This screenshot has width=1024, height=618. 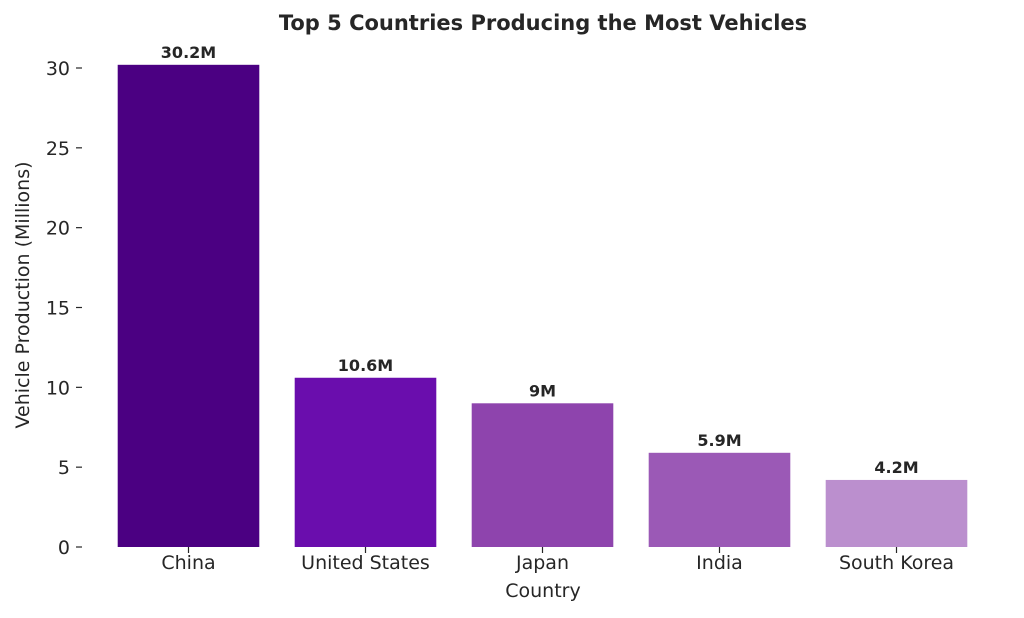 I want to click on y-tick-label: 20, so click(x=58, y=229).